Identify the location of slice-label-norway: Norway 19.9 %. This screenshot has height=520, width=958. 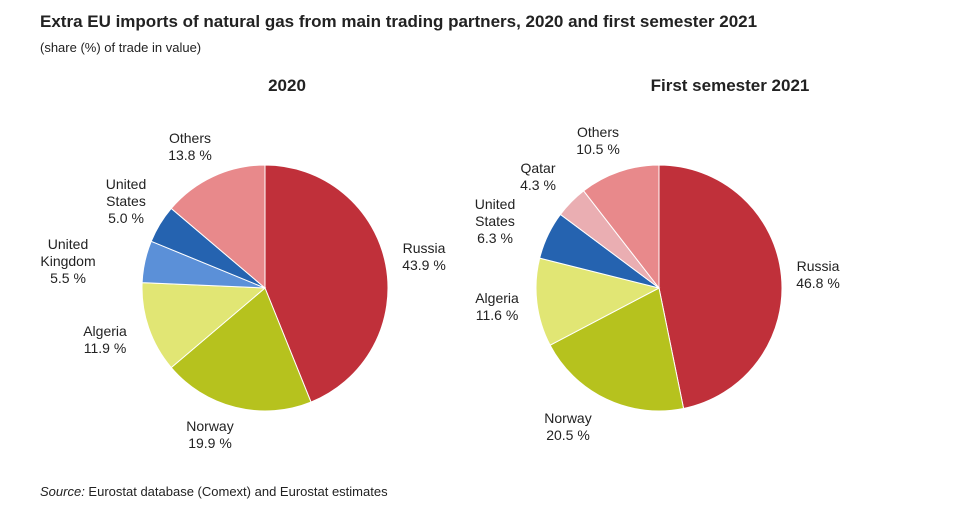
(210, 434).